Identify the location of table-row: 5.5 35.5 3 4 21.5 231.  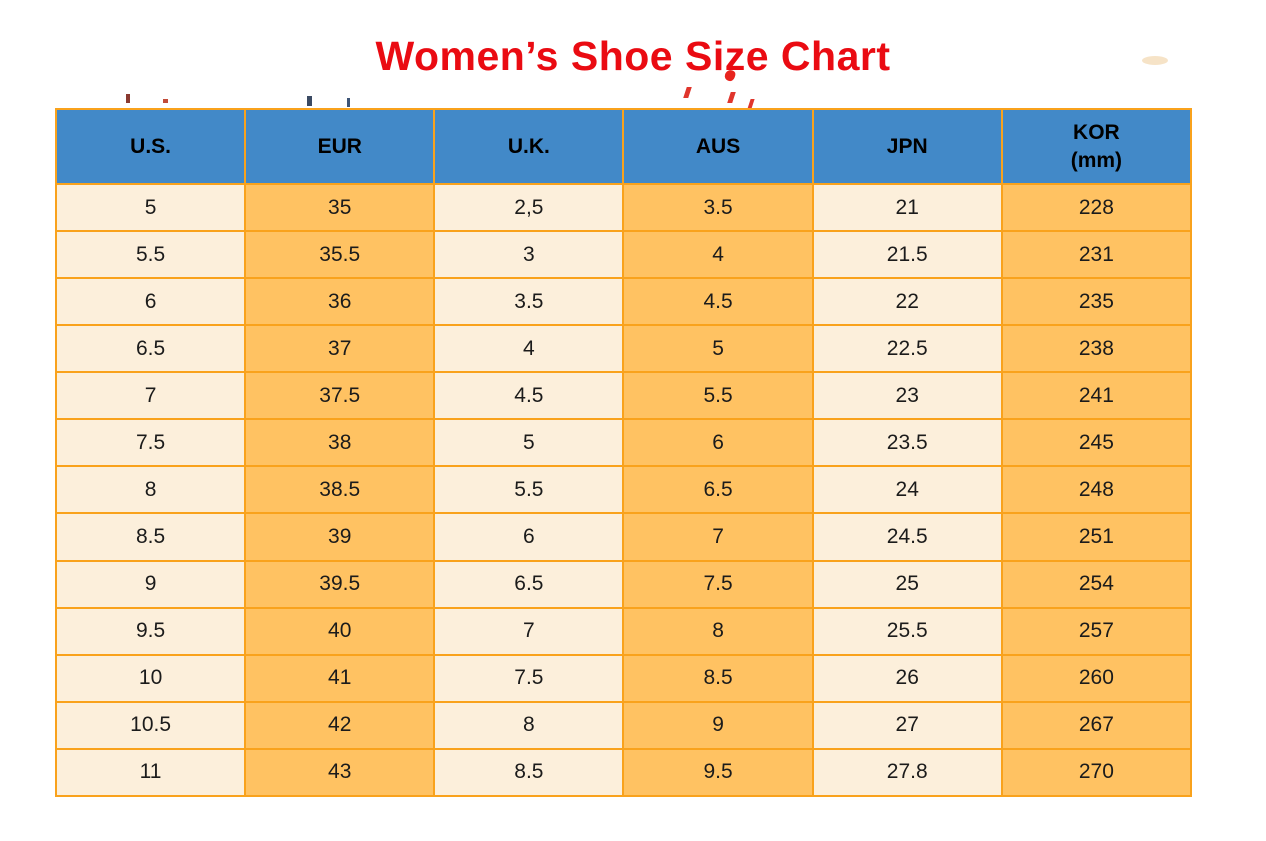
(623, 255).